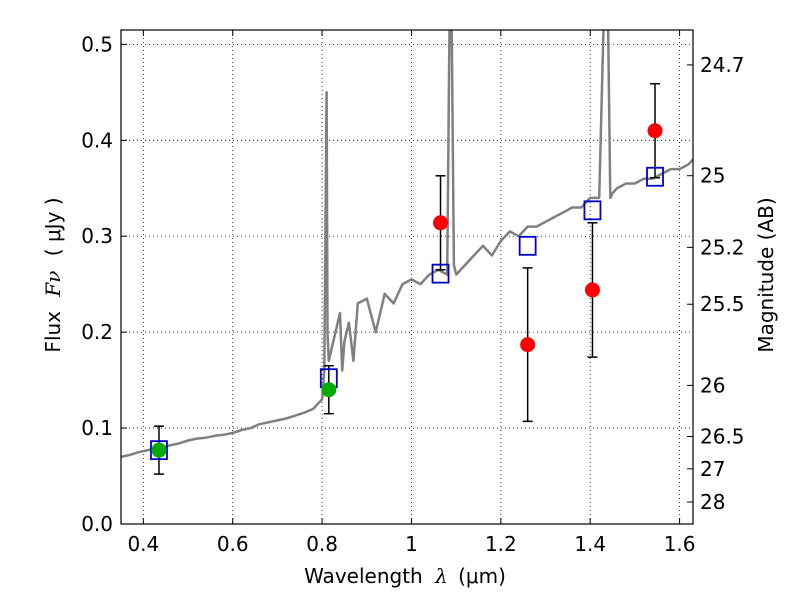 The image size is (800, 600). I want to click on y2-tick-label: 28, so click(712, 502).